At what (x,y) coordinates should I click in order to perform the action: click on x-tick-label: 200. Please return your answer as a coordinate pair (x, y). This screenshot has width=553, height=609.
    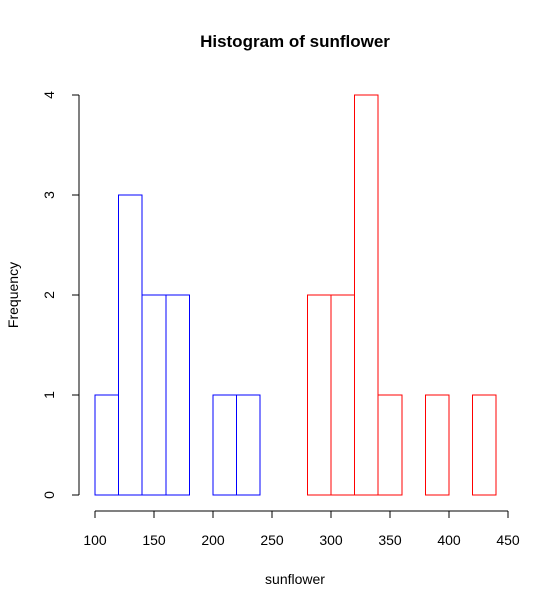
    Looking at the image, I should click on (213, 540).